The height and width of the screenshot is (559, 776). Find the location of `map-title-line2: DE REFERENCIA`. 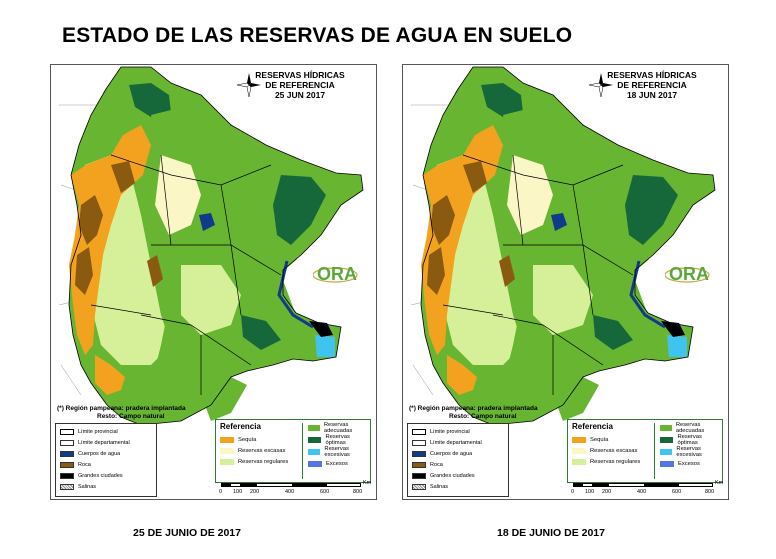

map-title-line2: DE REFERENCIA is located at coordinates (300, 85).